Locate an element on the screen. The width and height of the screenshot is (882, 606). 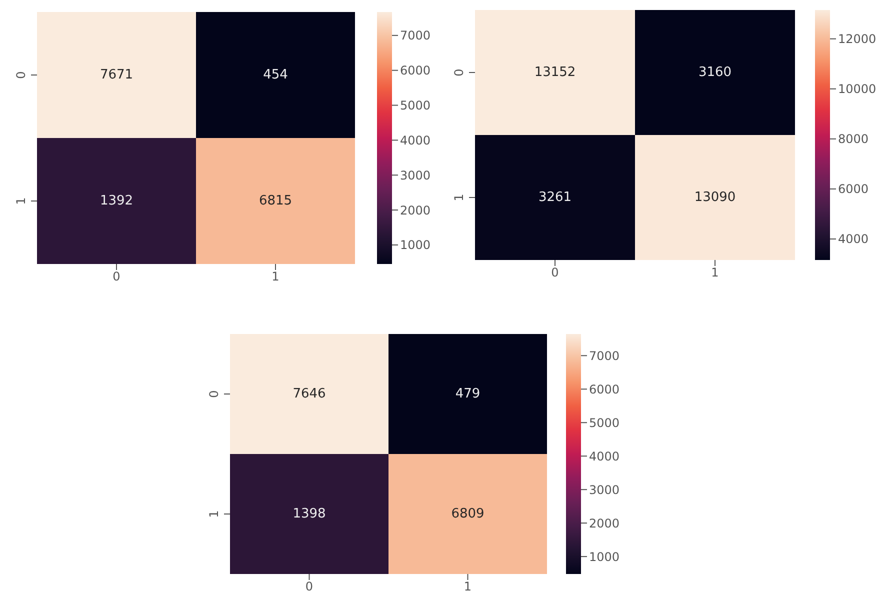
data-label: 3261 is located at coordinates (555, 197).